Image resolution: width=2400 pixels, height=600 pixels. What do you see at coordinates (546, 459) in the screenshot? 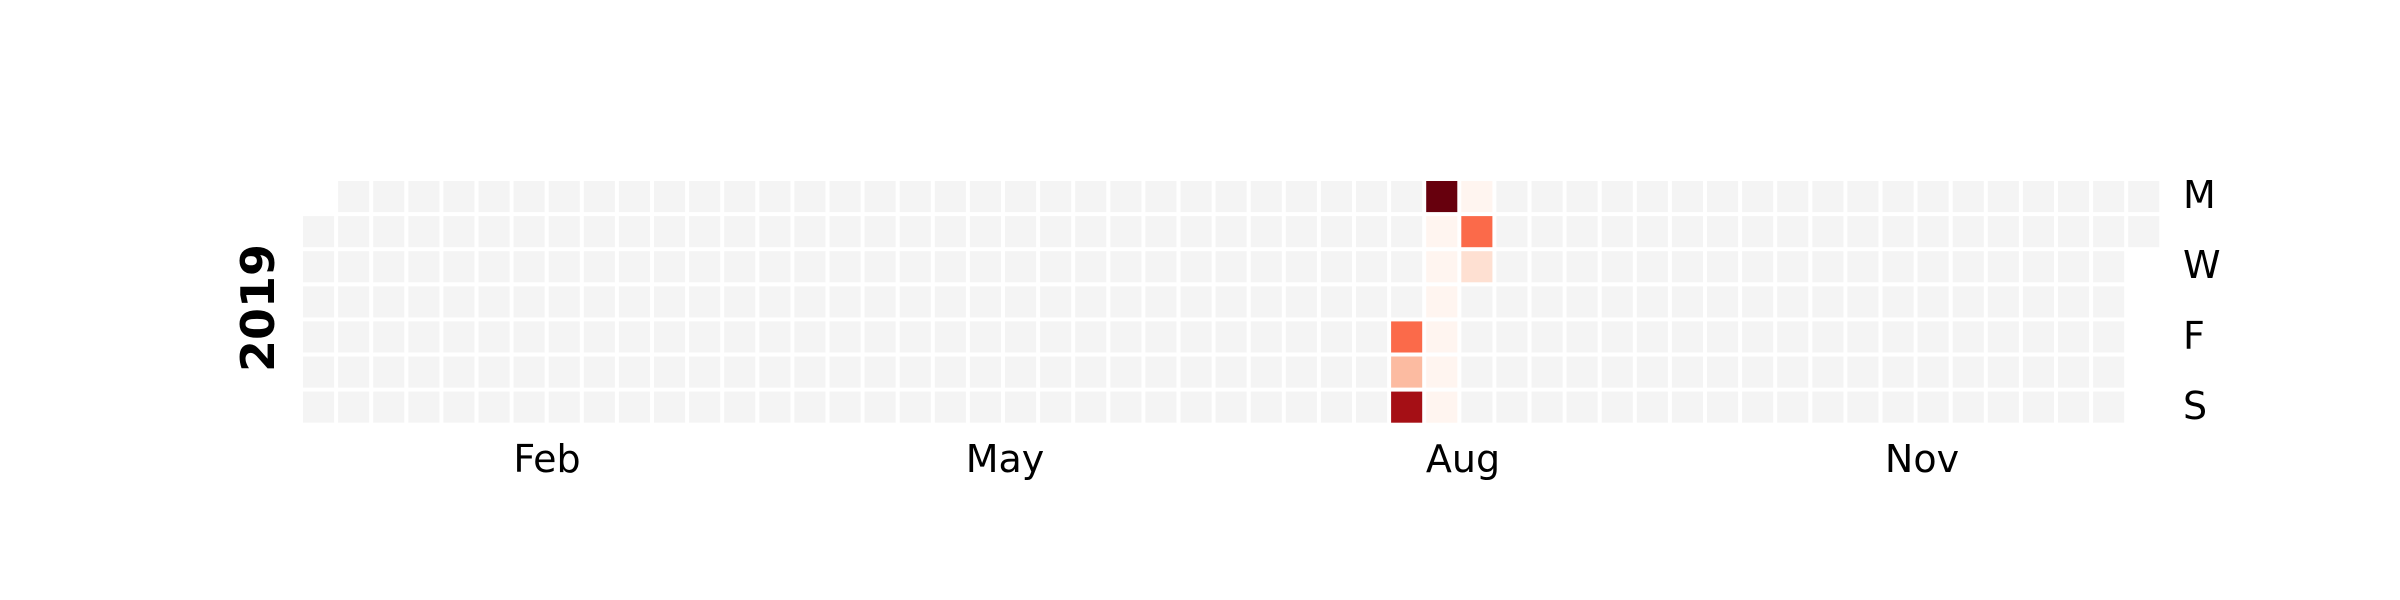
I see `month-label-feb: Feb` at bounding box center [546, 459].